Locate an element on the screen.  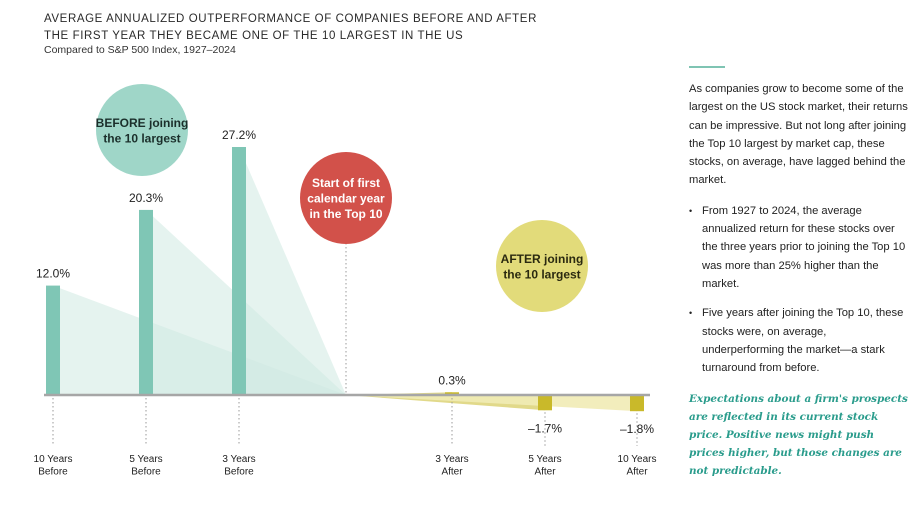
tick-label-4: 3 Years After is located at coordinates (451, 466).